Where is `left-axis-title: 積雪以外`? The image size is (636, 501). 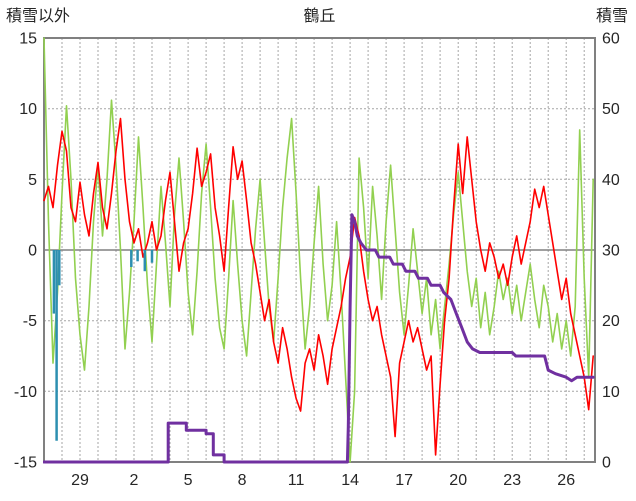 left-axis-title: 積雪以外 is located at coordinates (38, 16).